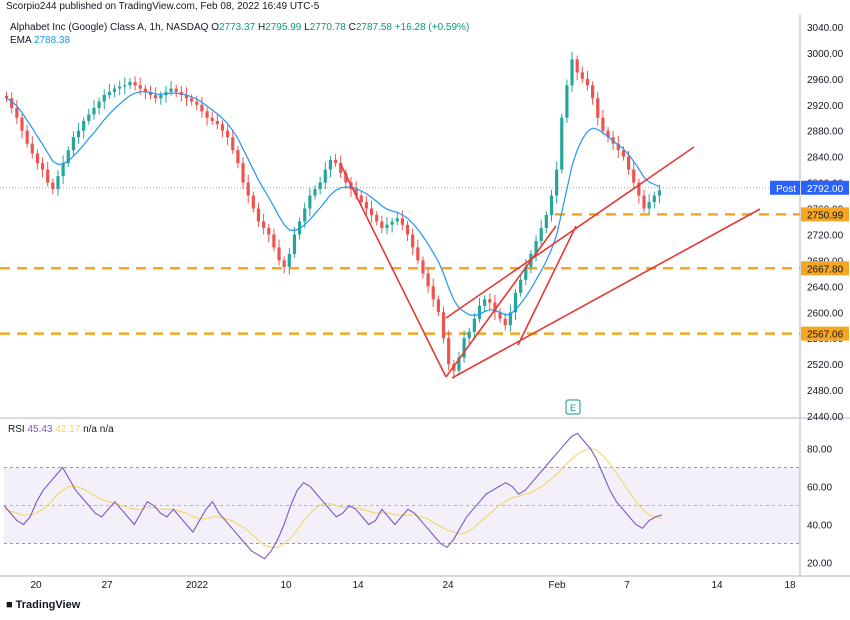 This screenshot has width=850, height=620. I want to click on ema-value: 2788.38, so click(52, 40).